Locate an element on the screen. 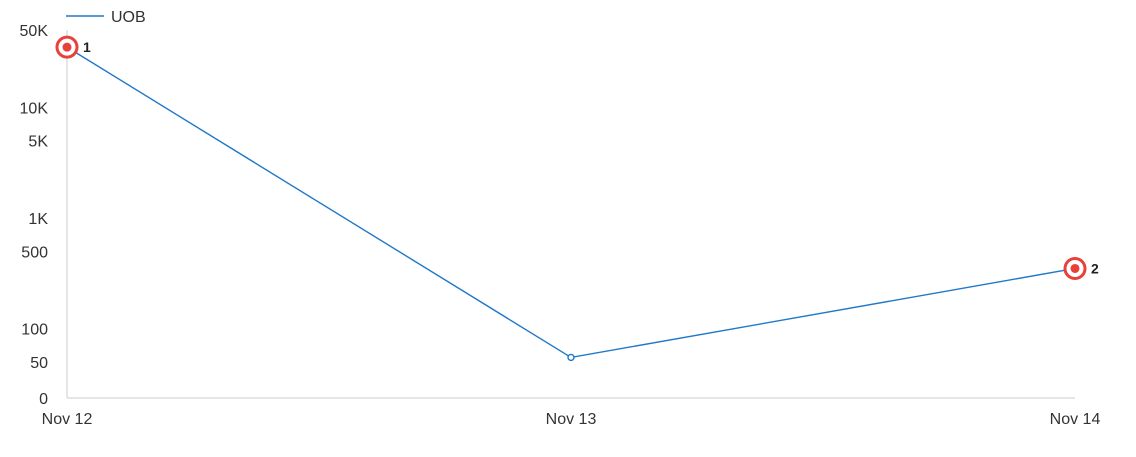  legend: UOB is located at coordinates (106, 17).